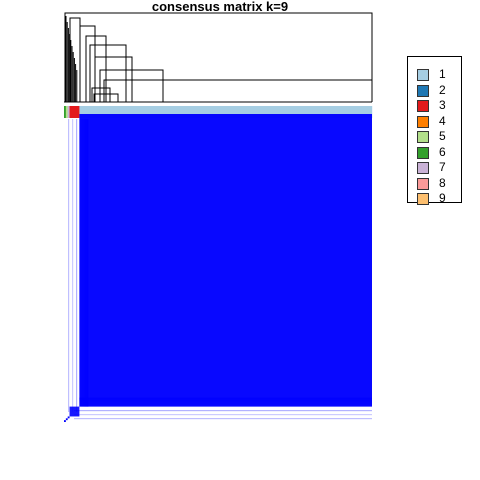 The height and width of the screenshot is (480, 480). What do you see at coordinates (442, 105) in the screenshot?
I see `legend-label-3: 3` at bounding box center [442, 105].